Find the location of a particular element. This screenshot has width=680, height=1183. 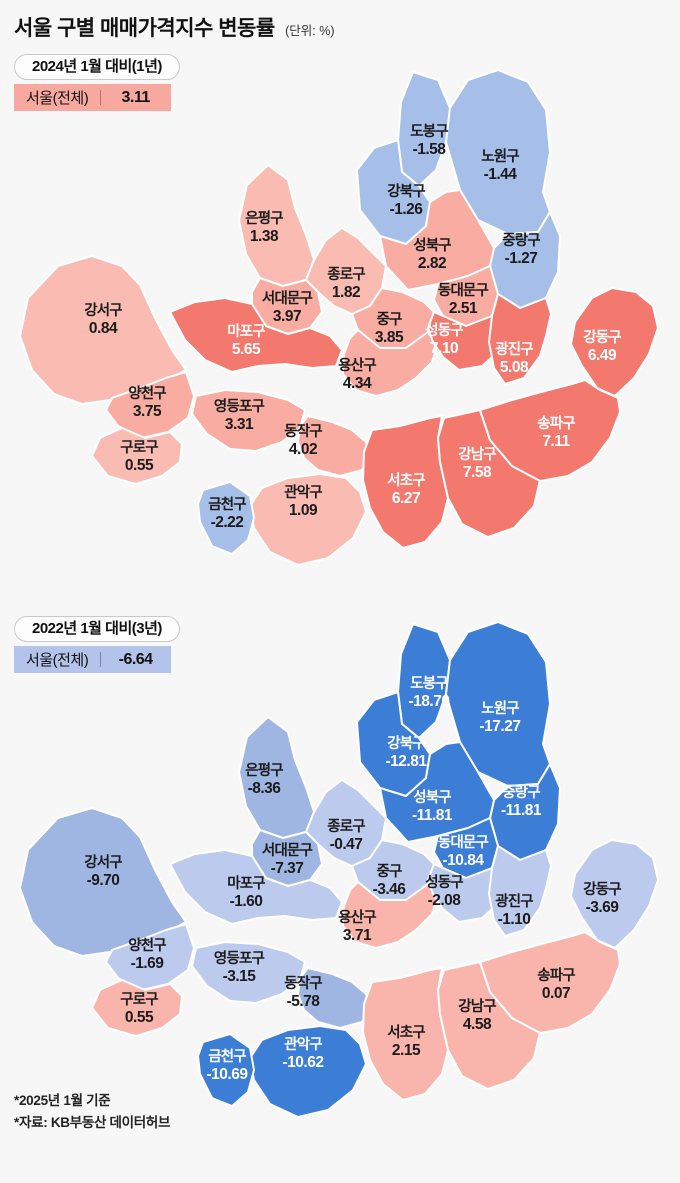

district-yeongdeungpo-map2 is located at coordinates (248, 972).